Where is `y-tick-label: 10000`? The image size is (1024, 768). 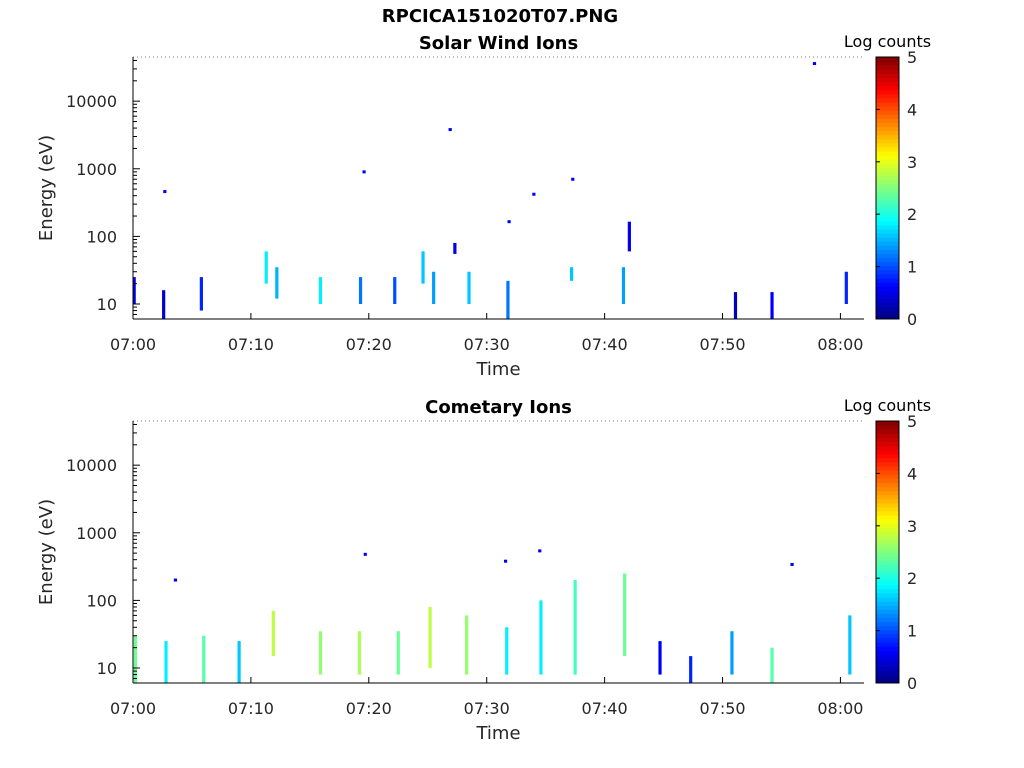
y-tick-label: 10000 is located at coordinates (91, 101).